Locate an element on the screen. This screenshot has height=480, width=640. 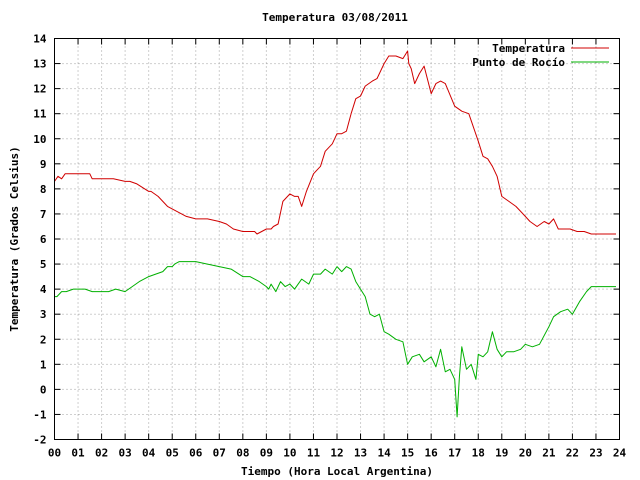
x-tick-label: 03 is located at coordinates (125, 453).